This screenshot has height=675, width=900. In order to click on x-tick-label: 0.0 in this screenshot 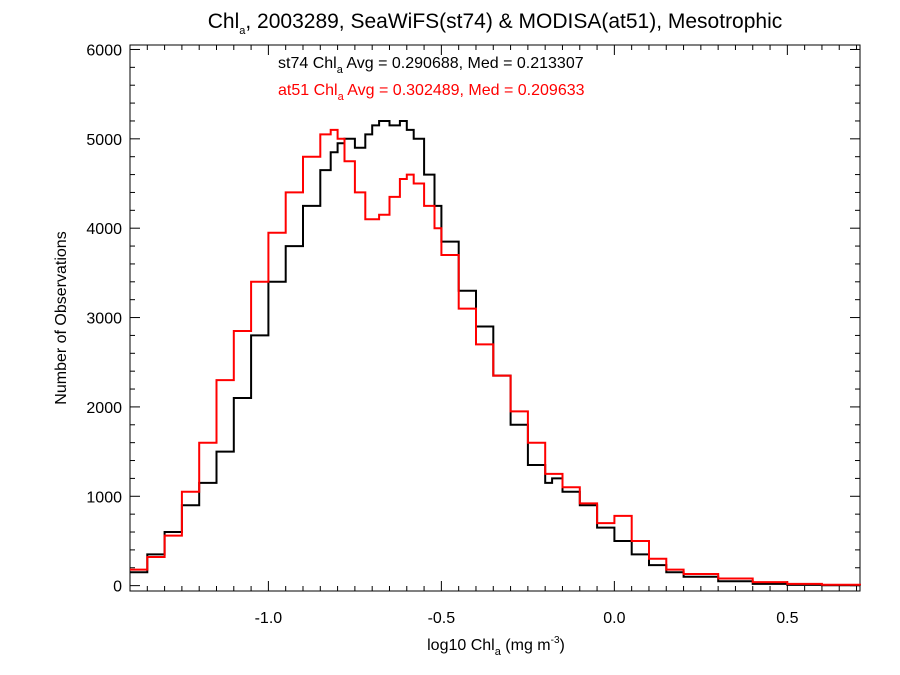, I will do `click(614, 618)`.